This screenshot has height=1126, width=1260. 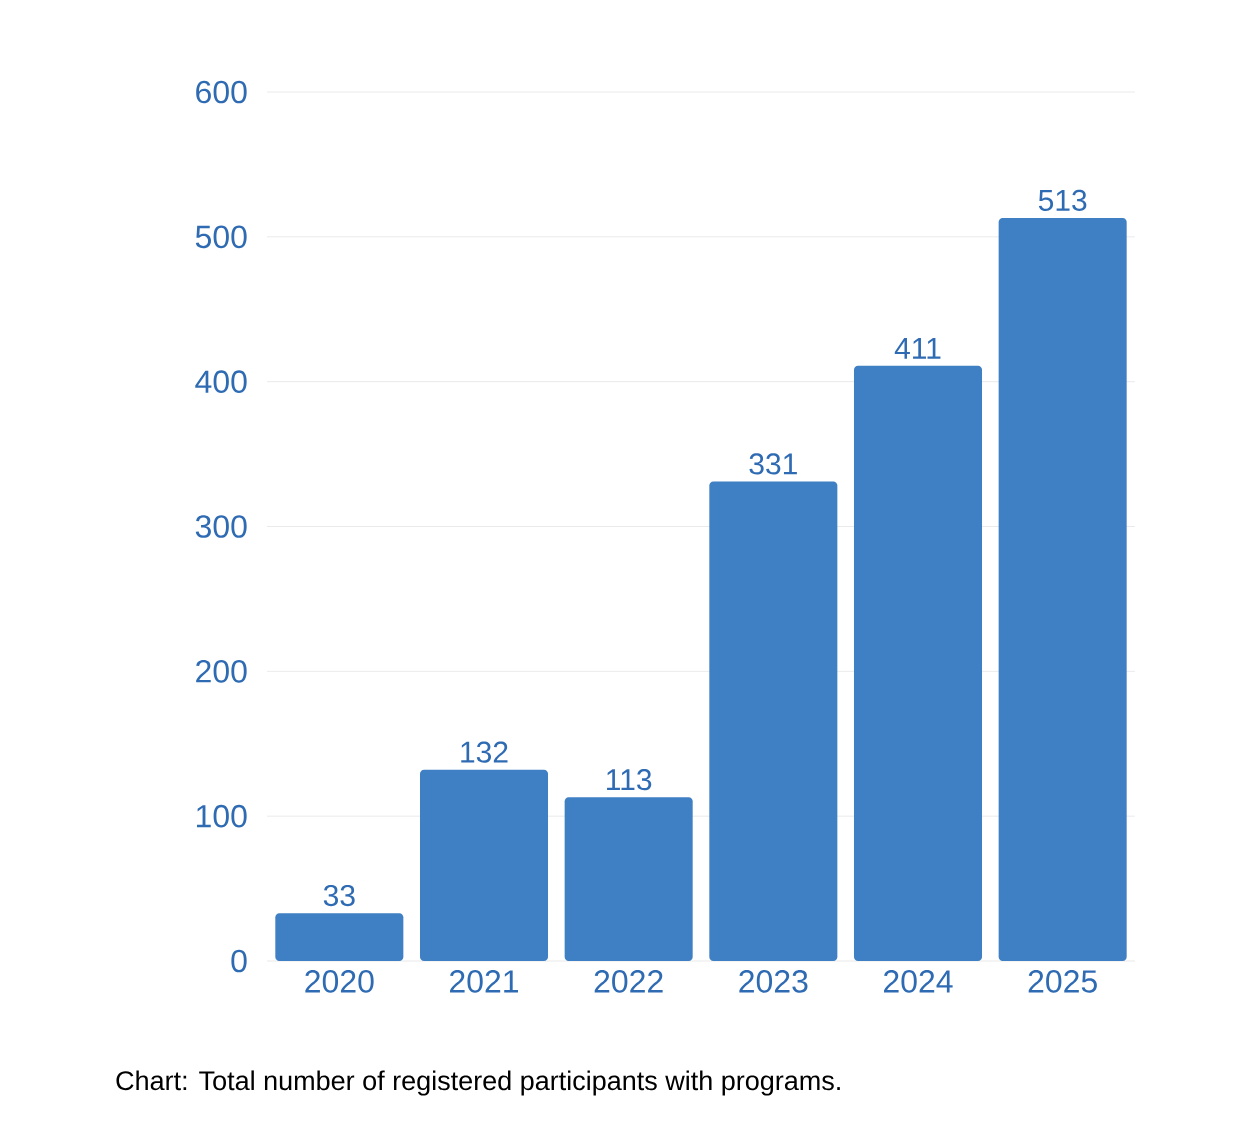 I want to click on y-tick-label: 100, so click(x=221, y=816).